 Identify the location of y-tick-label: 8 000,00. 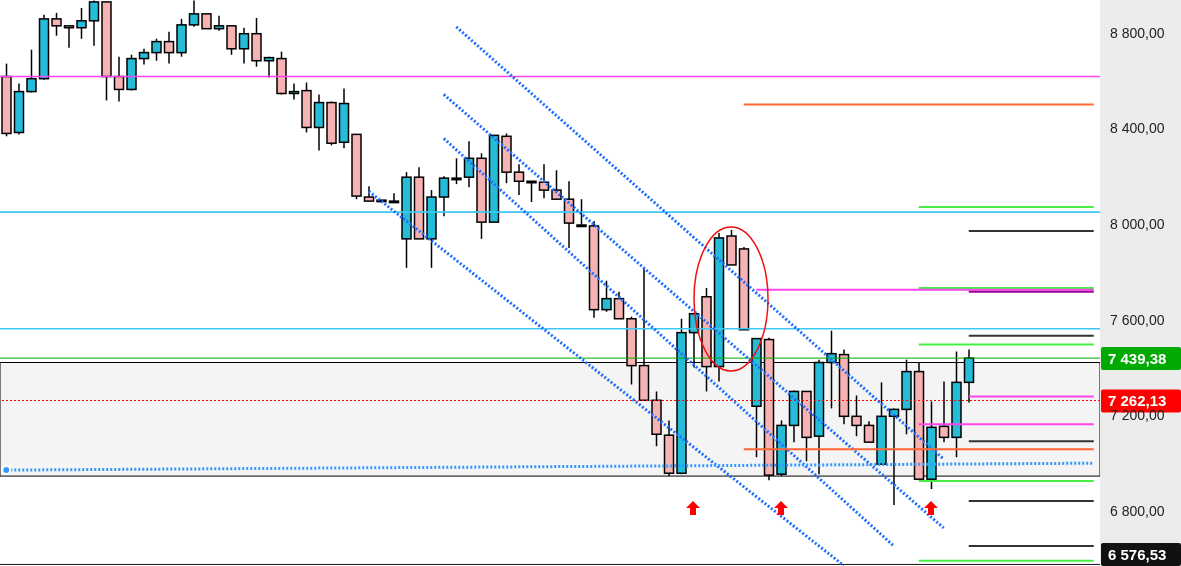
(1137, 224).